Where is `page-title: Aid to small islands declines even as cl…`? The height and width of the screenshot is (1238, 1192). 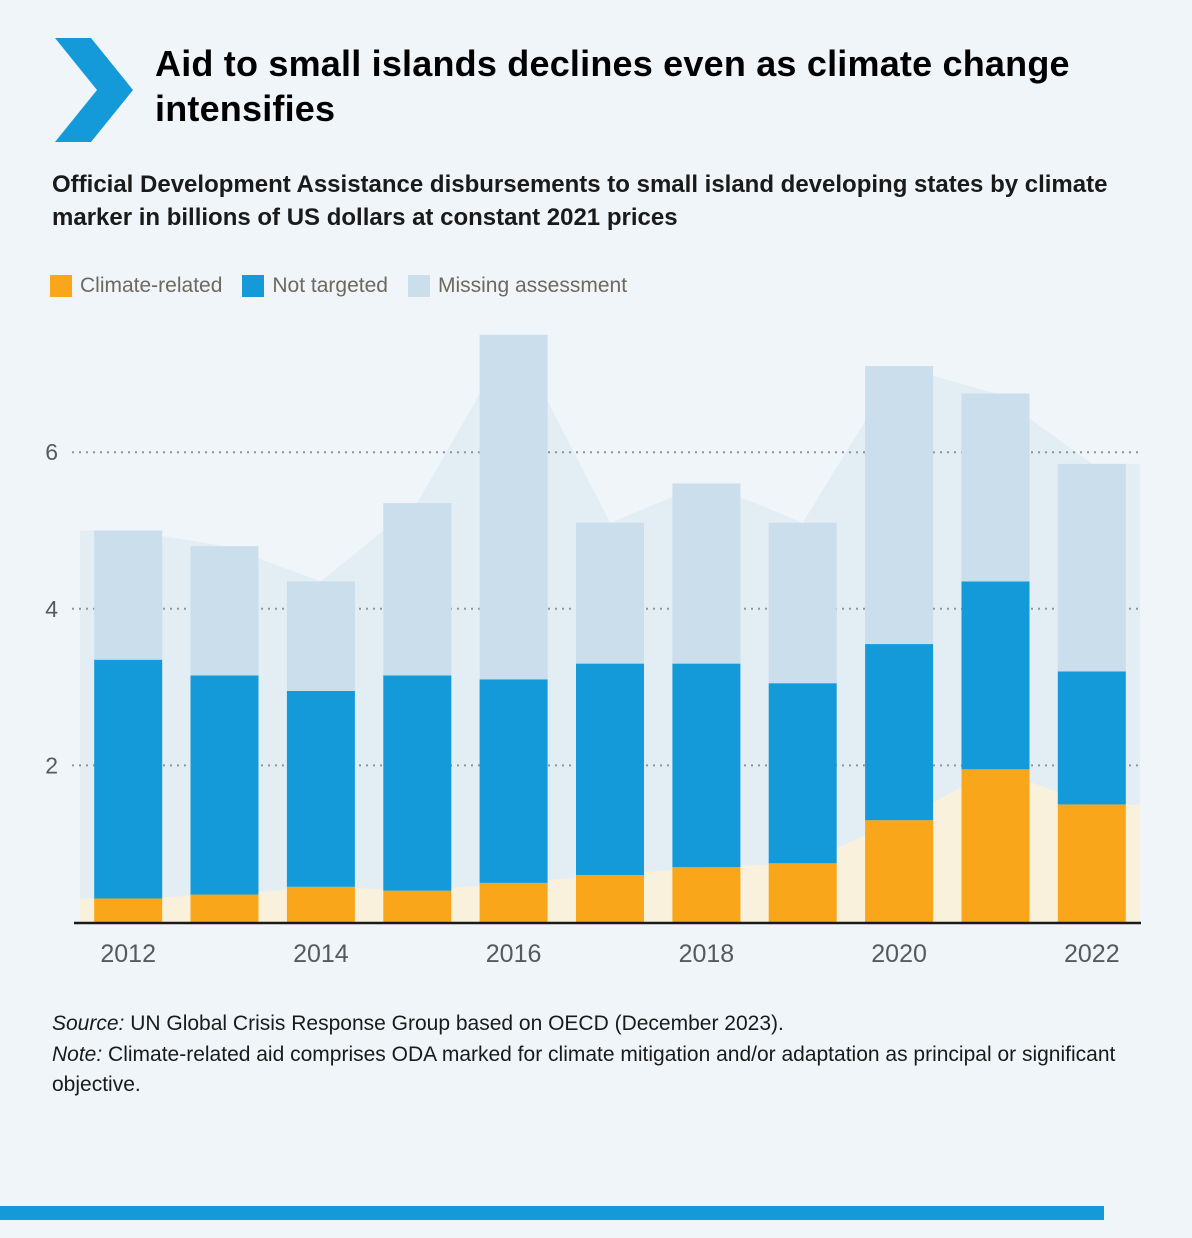 page-title: Aid to small islands declines even as cl… is located at coordinates (612, 86).